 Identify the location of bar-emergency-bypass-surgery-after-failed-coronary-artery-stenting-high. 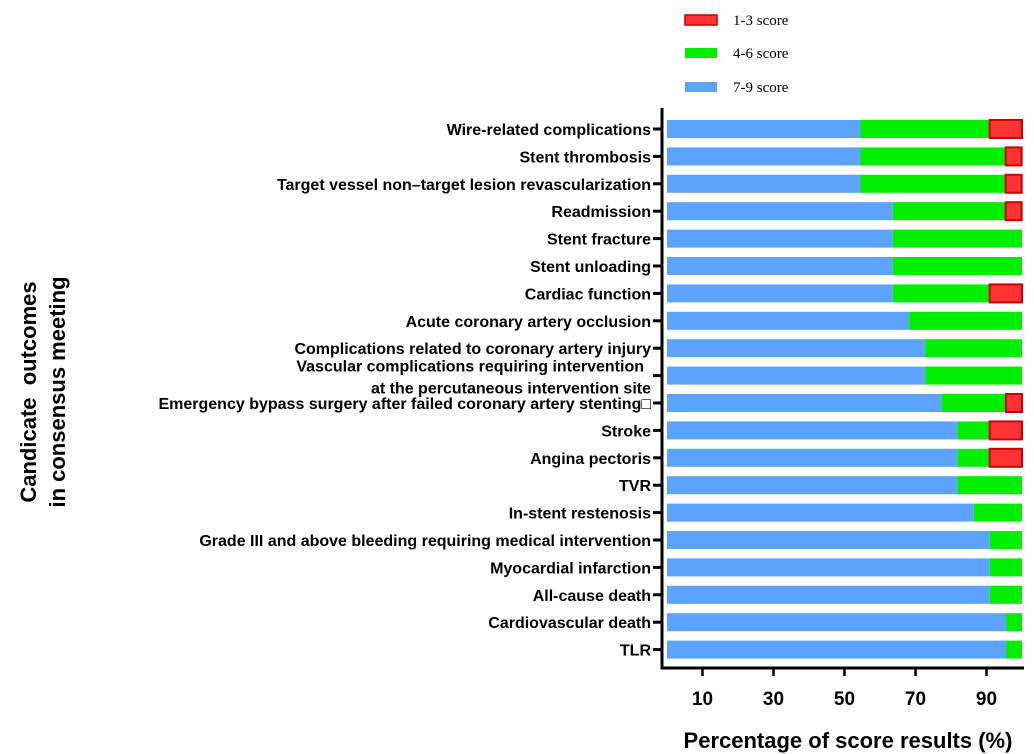
(804, 403).